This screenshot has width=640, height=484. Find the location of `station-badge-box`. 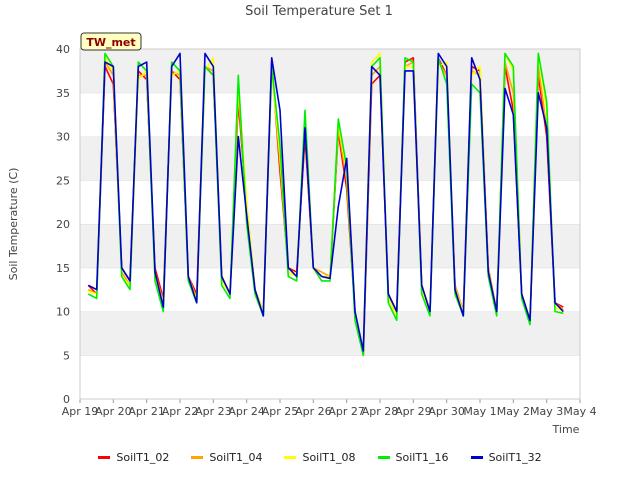

station-badge-box is located at coordinates (111, 41).